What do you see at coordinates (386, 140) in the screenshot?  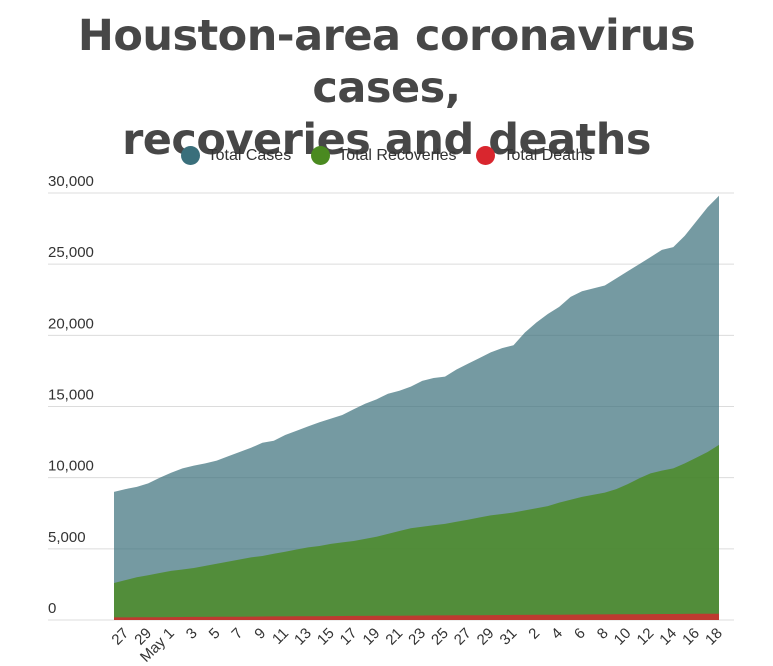 I see `chart-title-line-2: recoveries and deaths` at bounding box center [386, 140].